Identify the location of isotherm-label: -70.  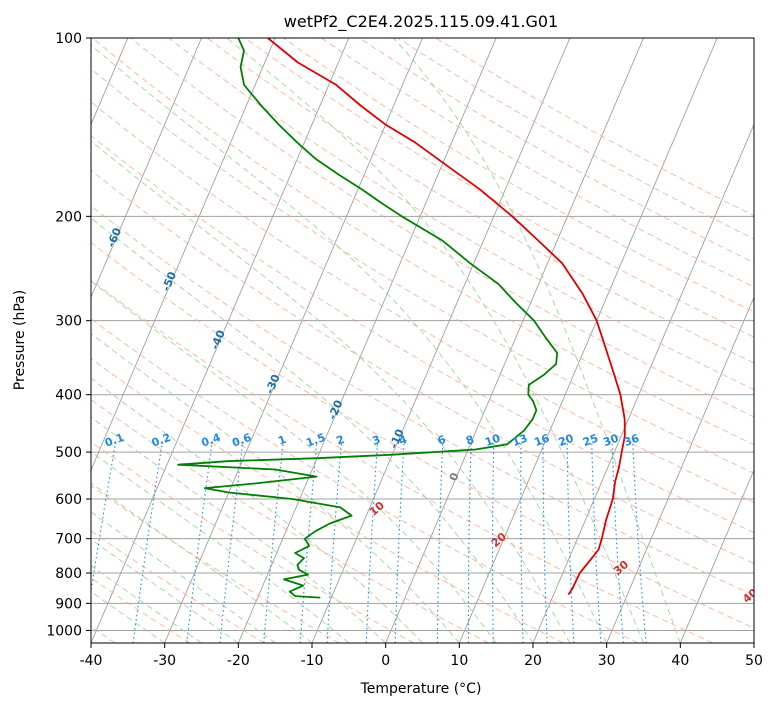
(60, 192).